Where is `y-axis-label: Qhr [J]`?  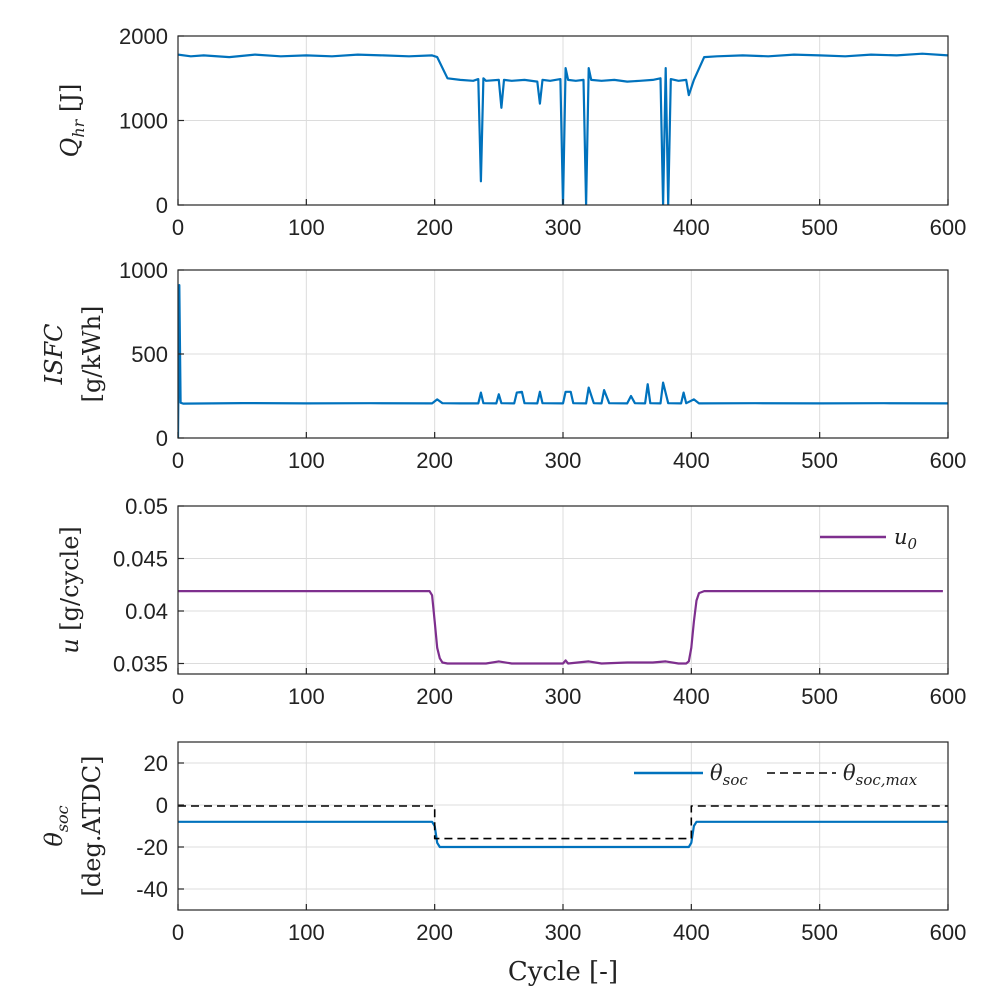
y-axis-label: Qhr [J] is located at coordinates (72, 121).